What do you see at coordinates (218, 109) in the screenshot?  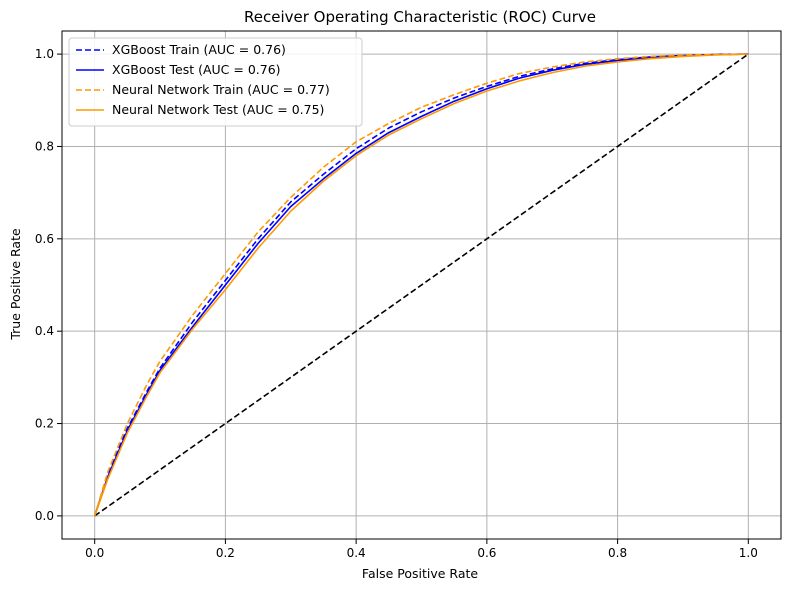 I see `legend-label-3: Neural Network Test (AUC = 0.75)` at bounding box center [218, 109].